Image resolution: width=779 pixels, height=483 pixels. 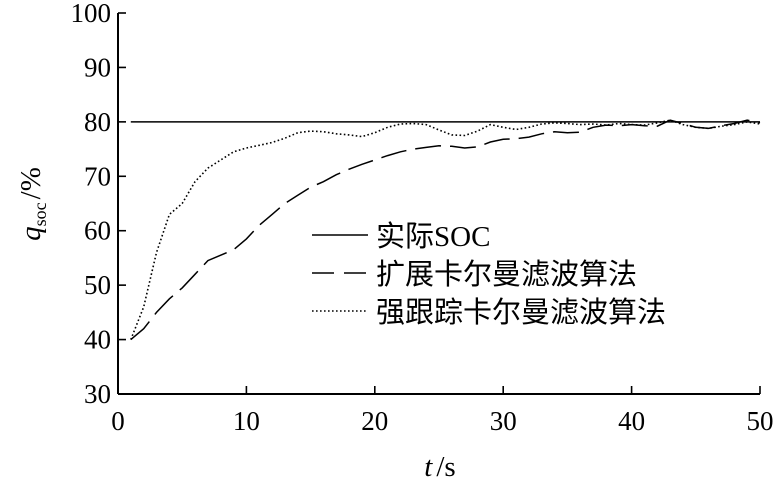 I want to click on y-tick-label: 70, so click(x=97, y=176).